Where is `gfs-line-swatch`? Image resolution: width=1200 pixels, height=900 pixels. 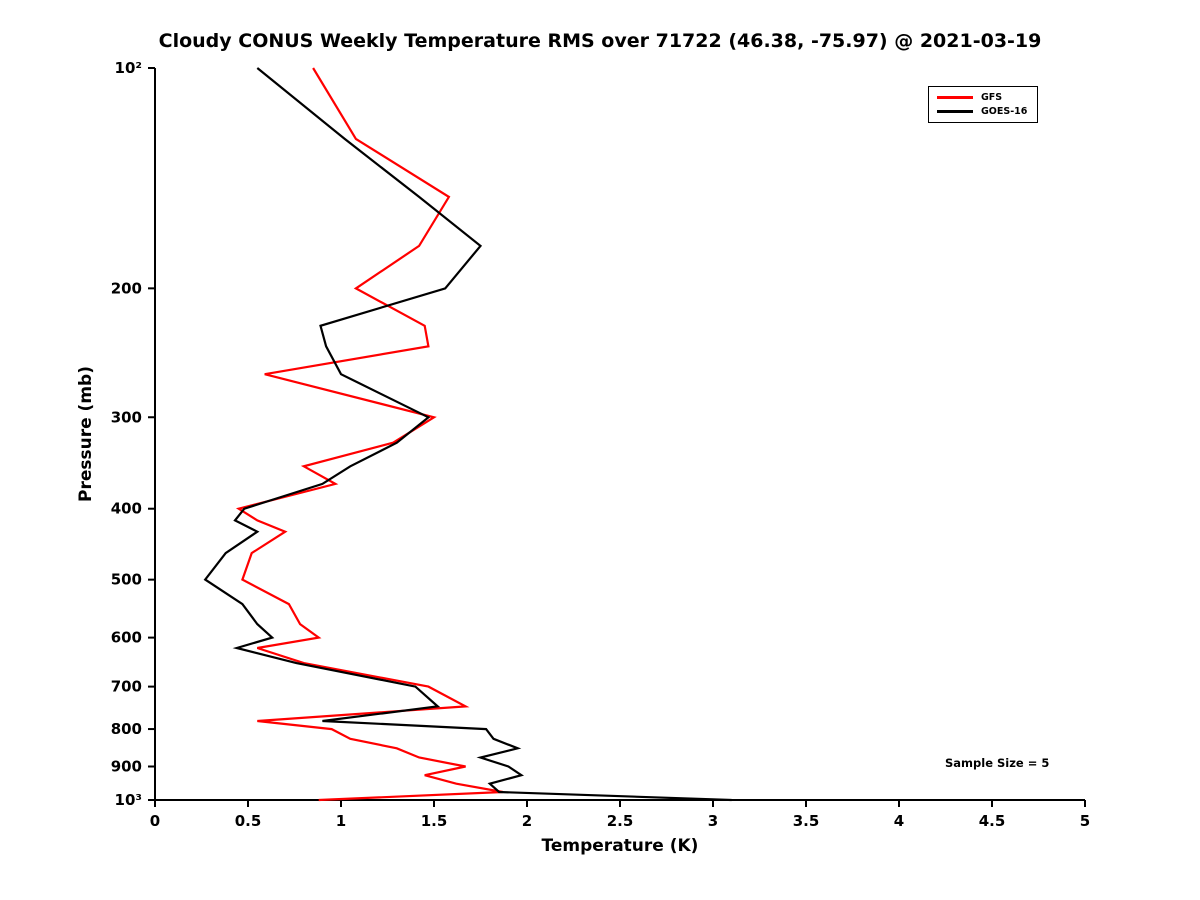
gfs-line-swatch is located at coordinates (955, 97).